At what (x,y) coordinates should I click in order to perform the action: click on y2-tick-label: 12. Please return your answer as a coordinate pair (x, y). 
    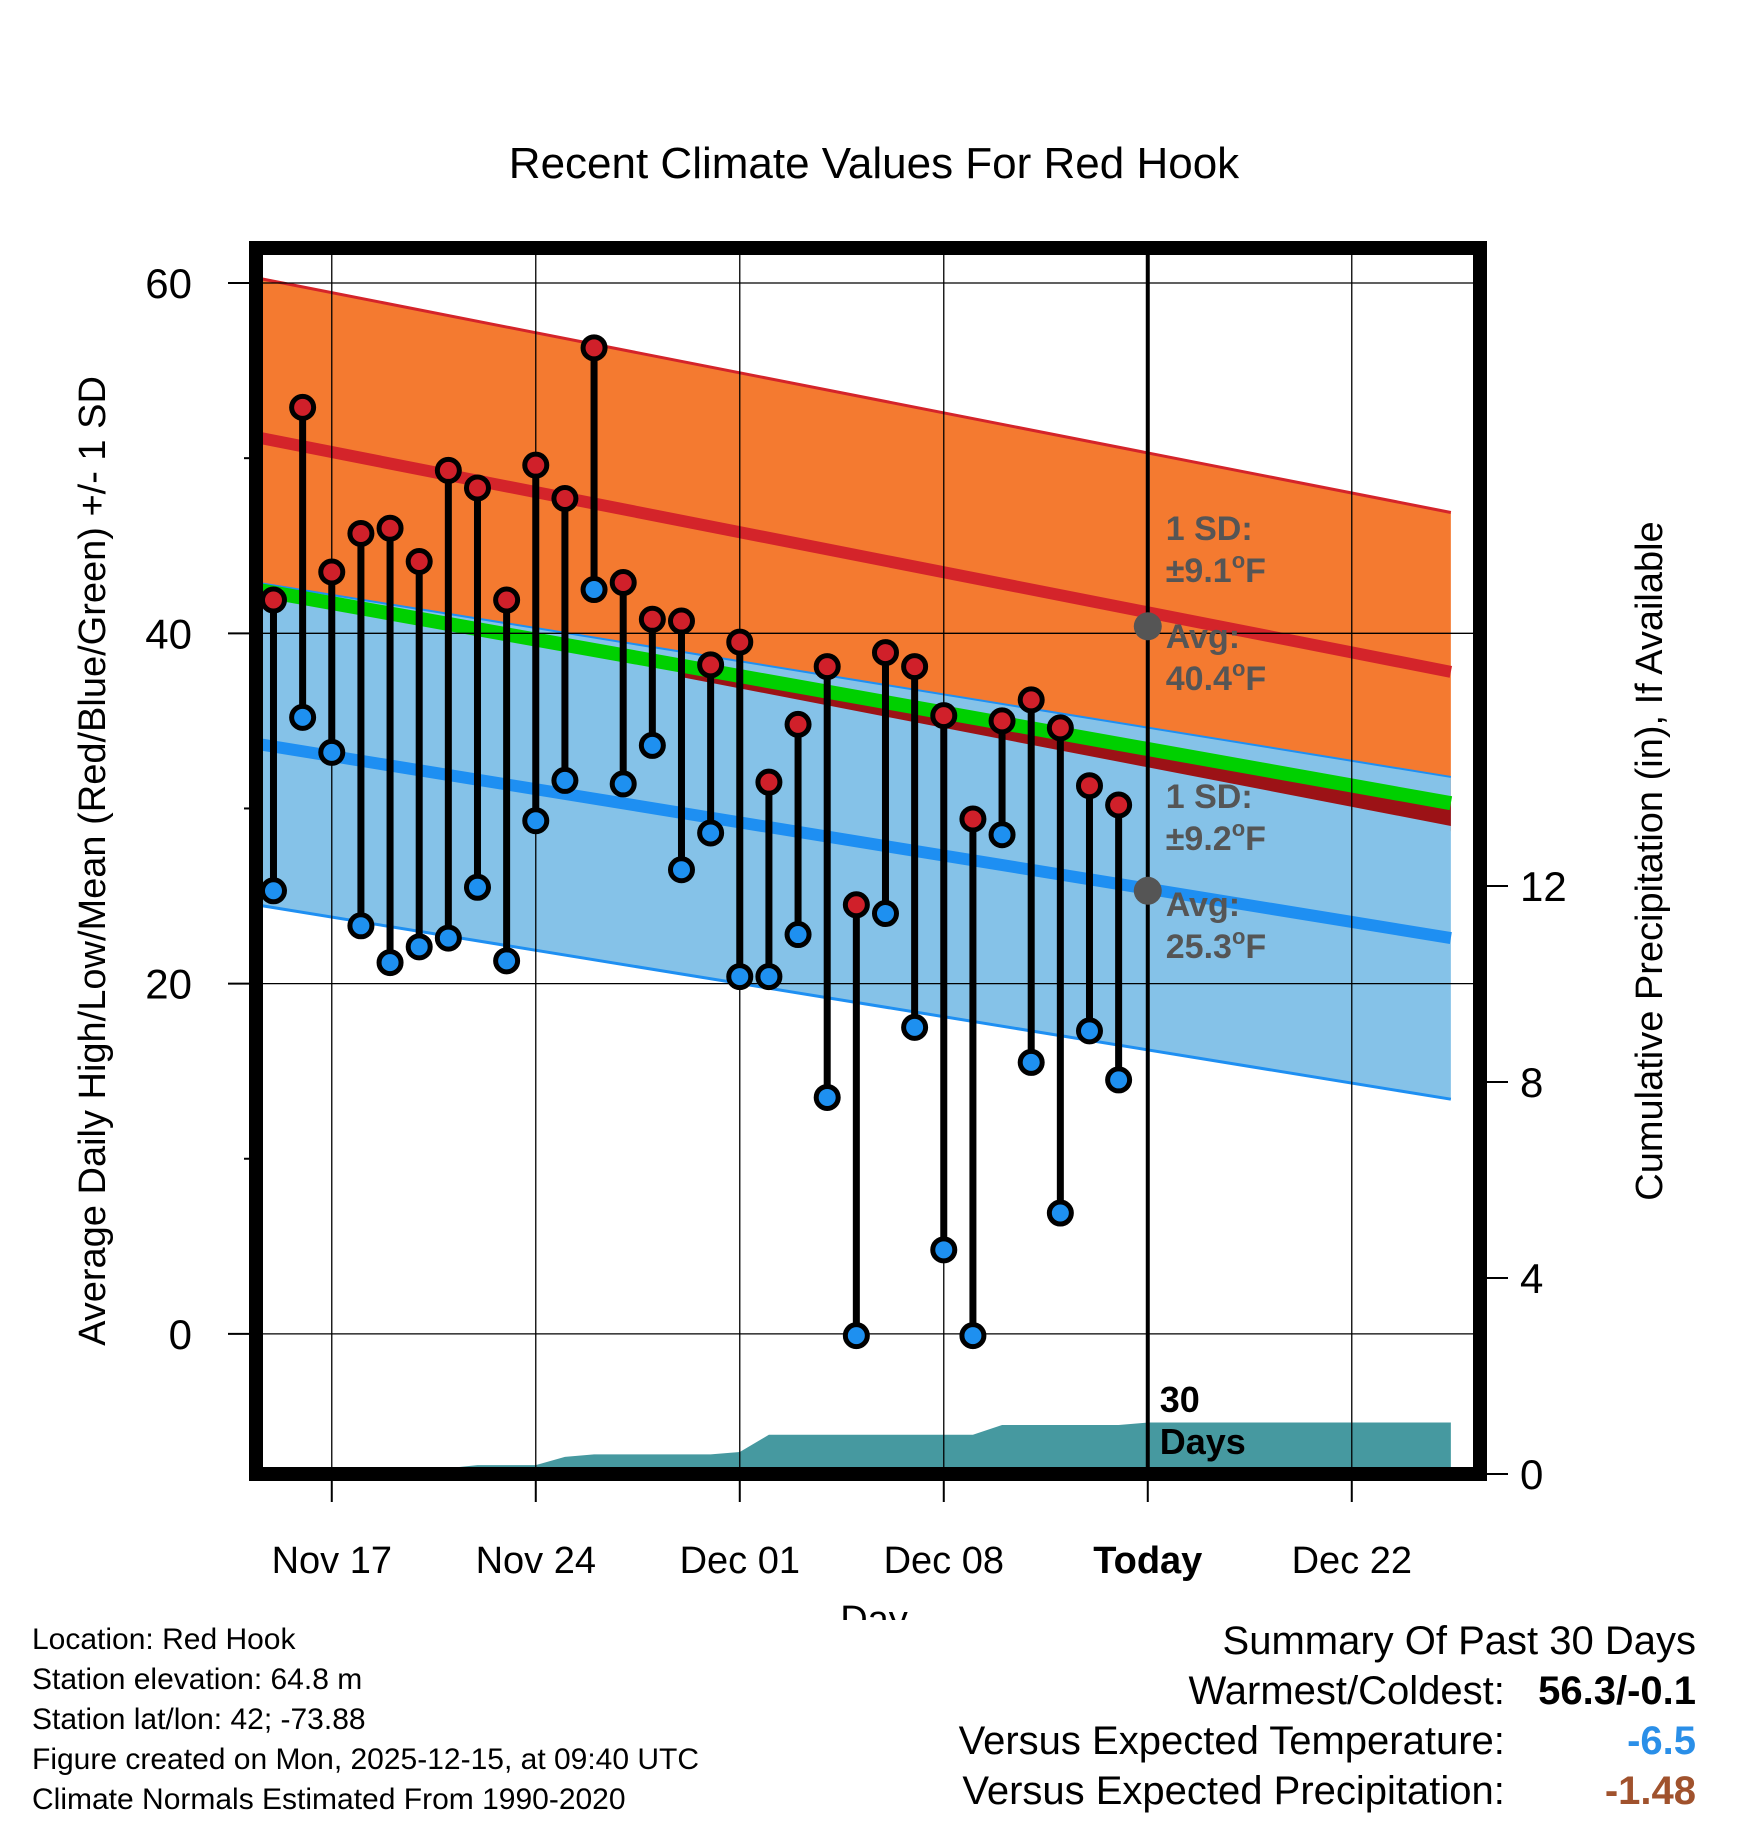
    Looking at the image, I should click on (1543, 886).